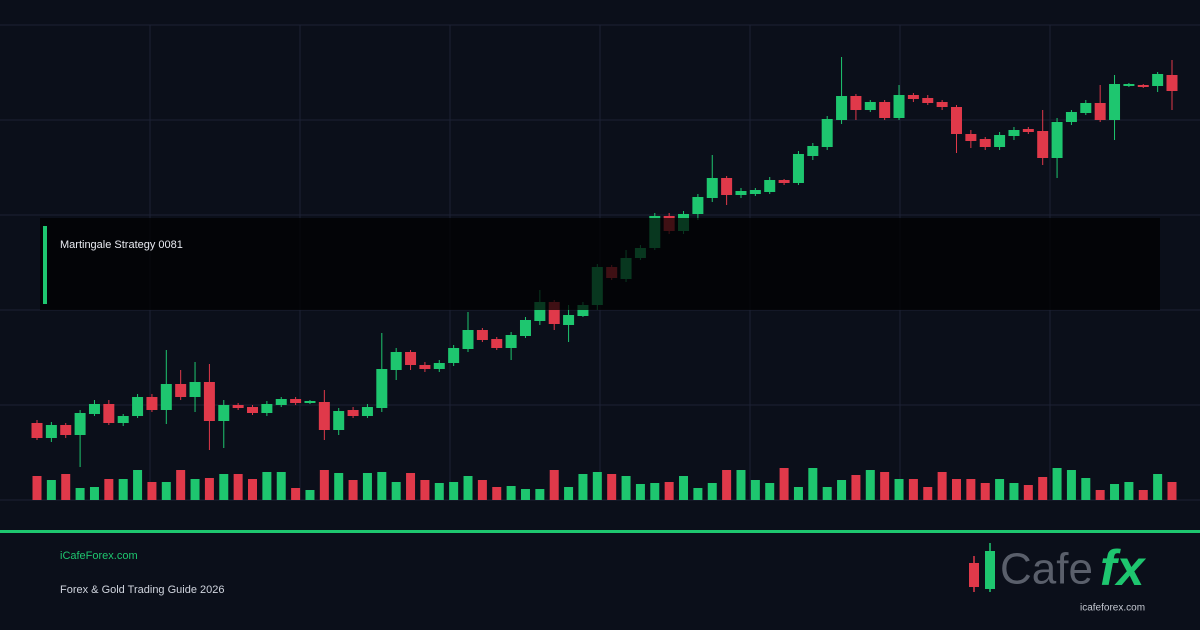 The width and height of the screenshot is (1200, 630). Describe the element at coordinates (45, 265) in the screenshot. I see `overlay-accent` at that location.